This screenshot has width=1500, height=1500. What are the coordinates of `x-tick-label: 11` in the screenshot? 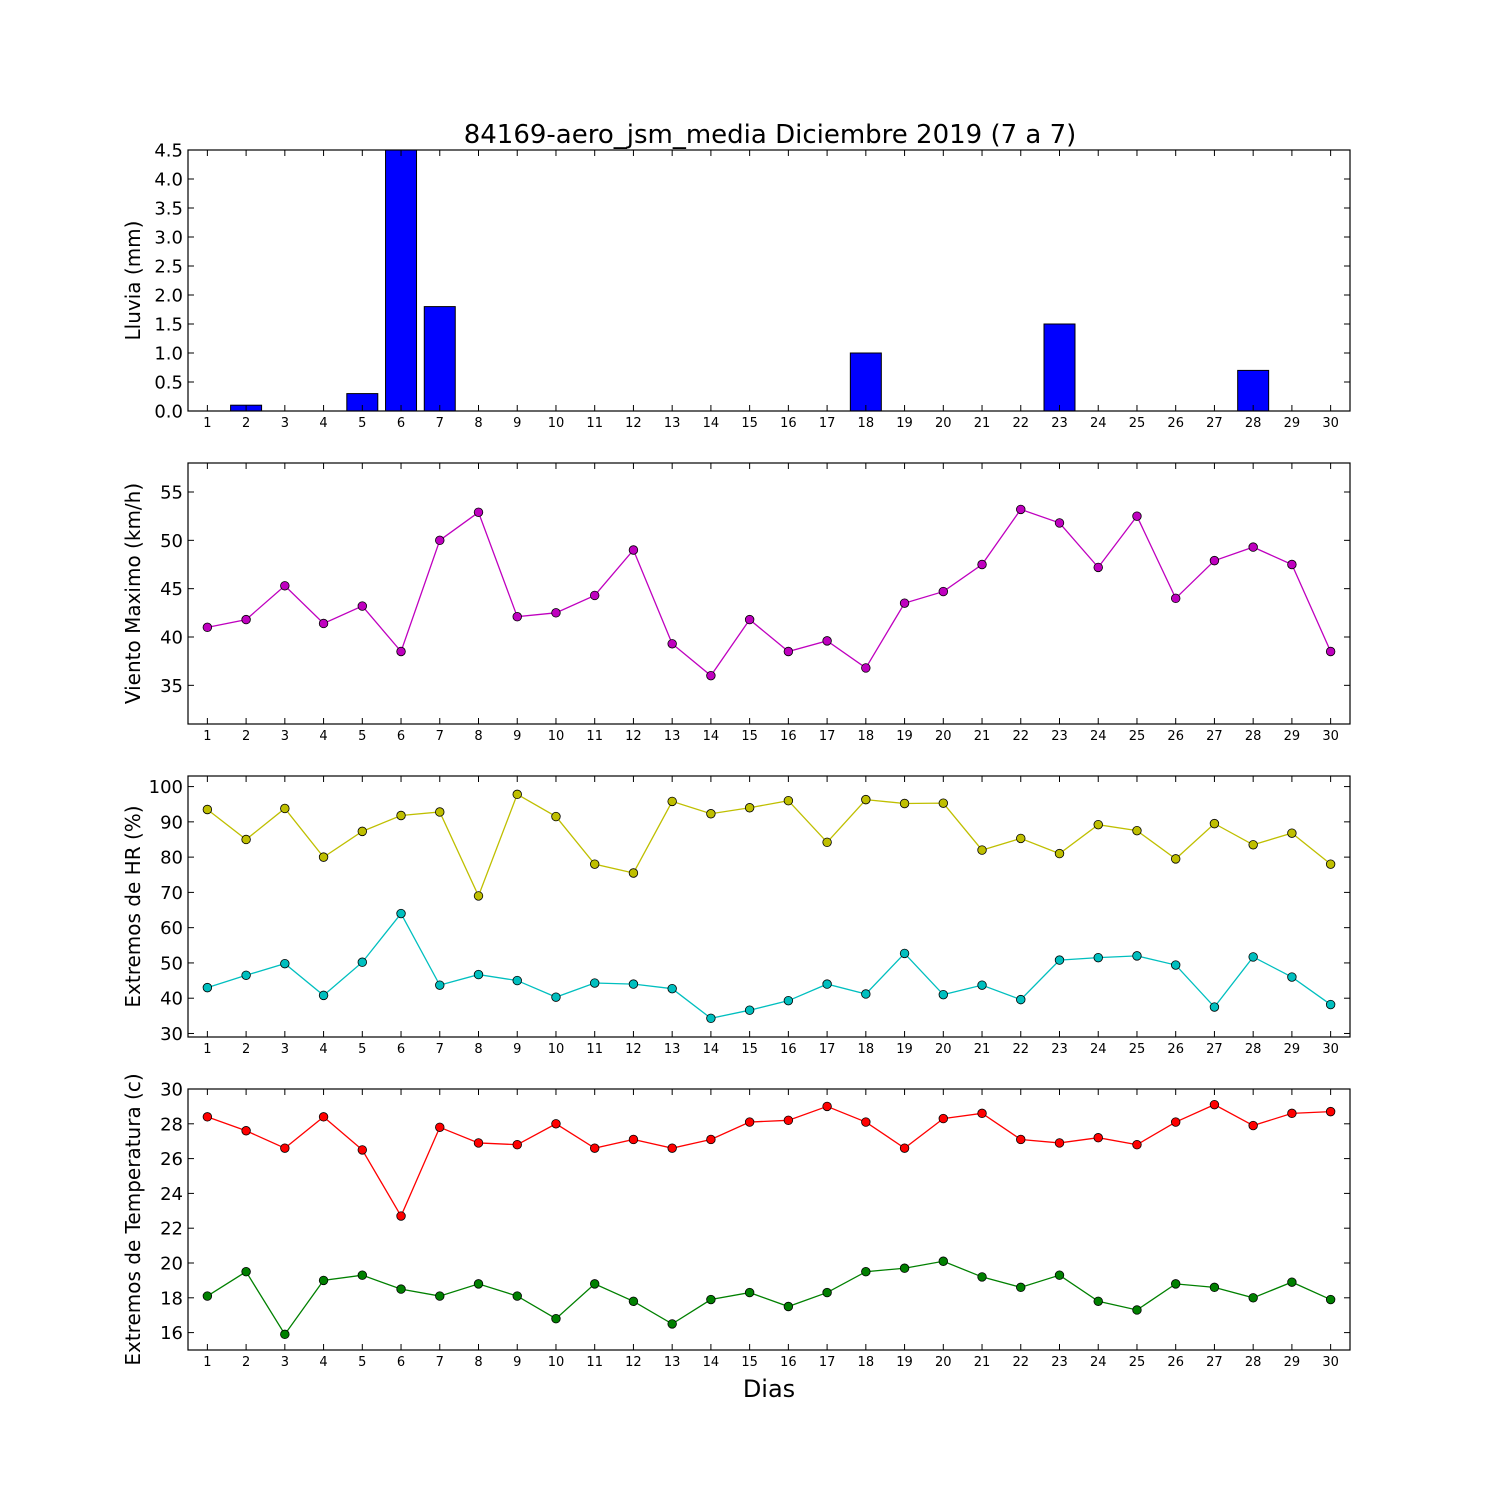 It's located at (594, 1362).